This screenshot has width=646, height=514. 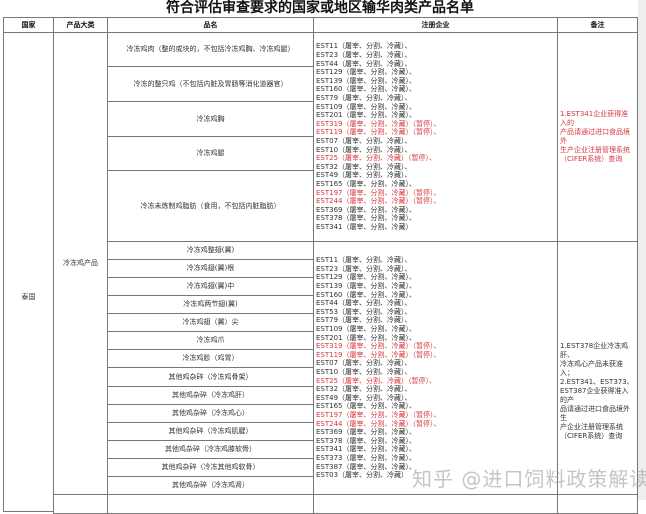 What do you see at coordinates (28, 272) in the screenshot?
I see `country-cell: 泰国` at bounding box center [28, 272].